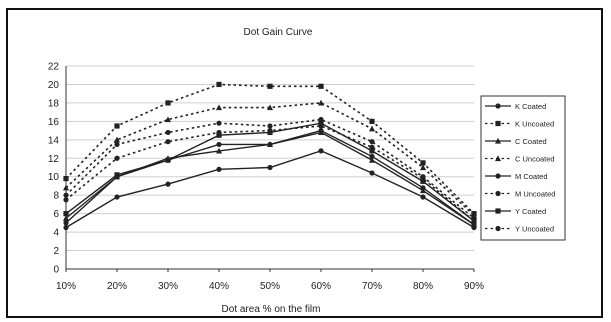  I want to click on y-tick-label: 8, so click(56, 196).